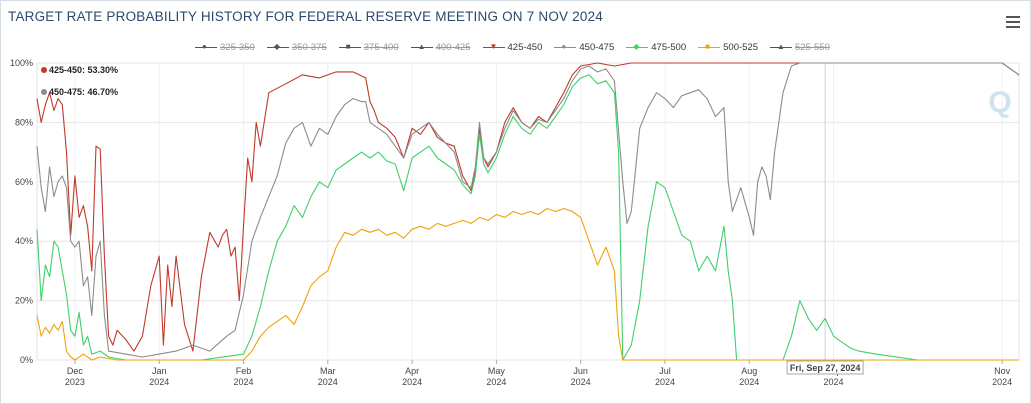 This screenshot has height=404, width=1031. I want to click on watermark-logo: Q, so click(999, 102).